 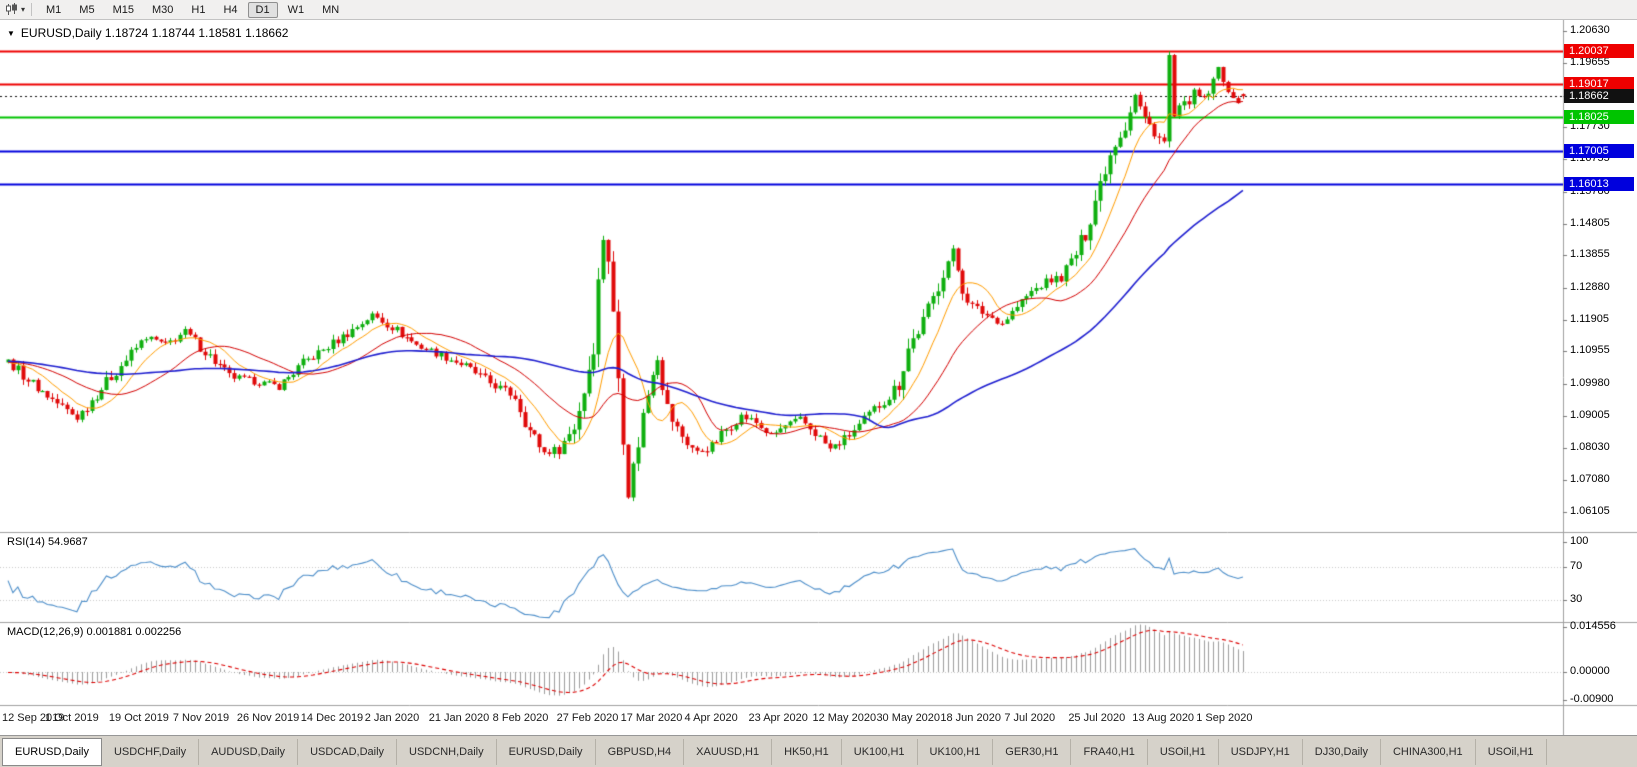 What do you see at coordinates (1032, 751) in the screenshot?
I see `chart-tab-ger30-h1: GER30,H1` at bounding box center [1032, 751].